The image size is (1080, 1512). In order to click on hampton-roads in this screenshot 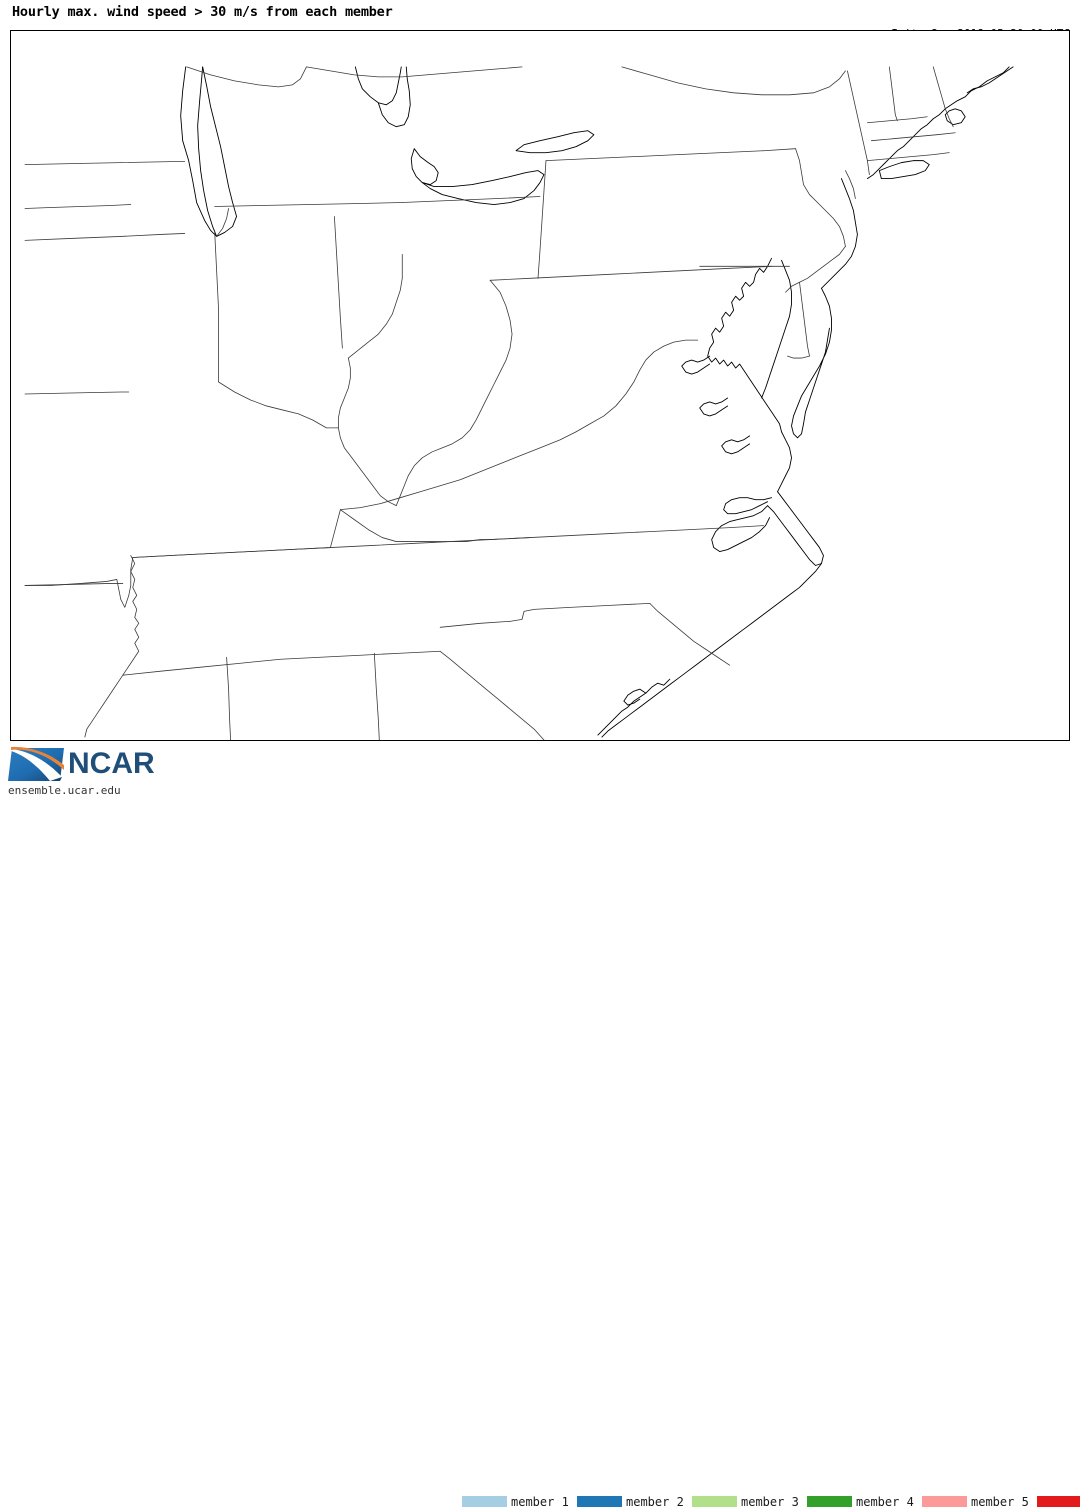, I will do `click(785, 462)`.